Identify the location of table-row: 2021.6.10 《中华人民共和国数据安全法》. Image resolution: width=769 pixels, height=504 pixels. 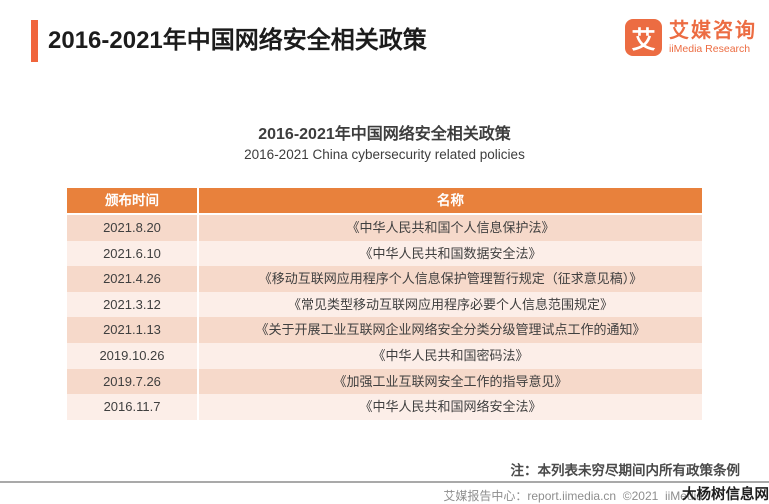
(384, 253).